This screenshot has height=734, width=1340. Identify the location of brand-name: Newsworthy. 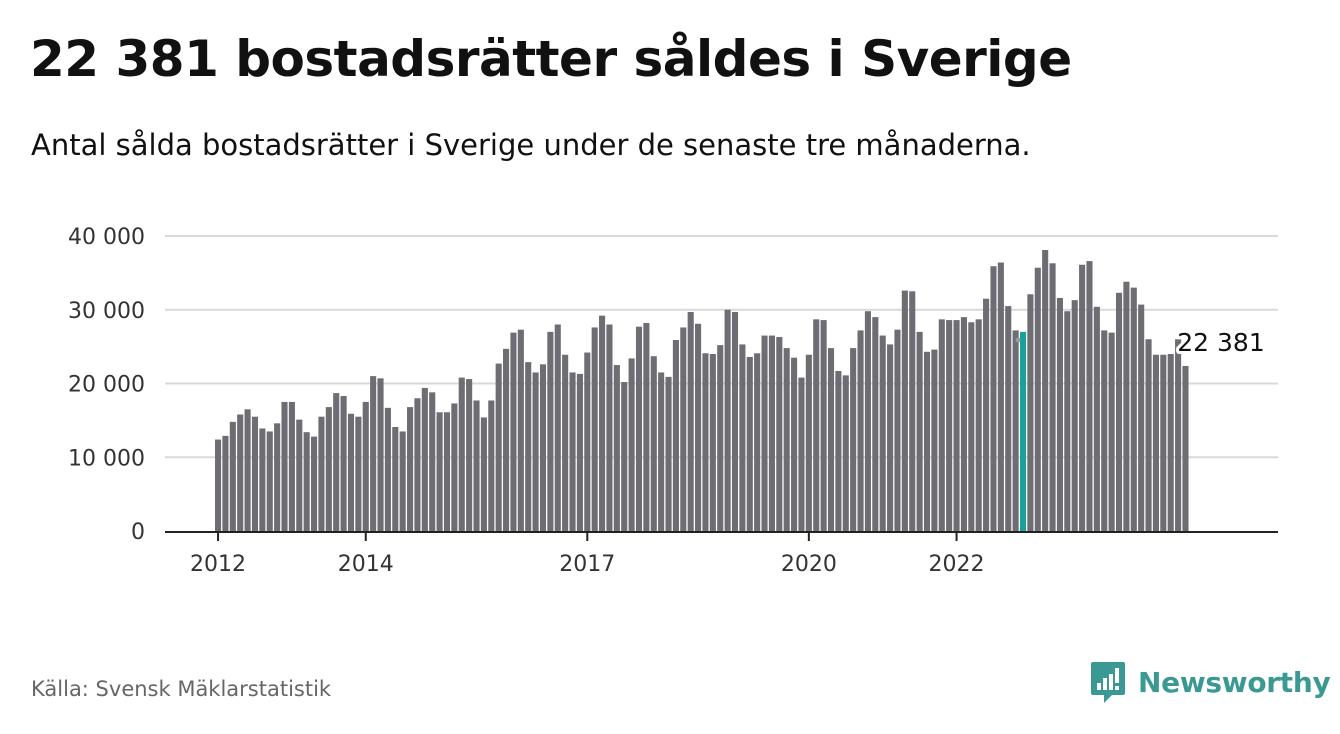
(1234, 682).